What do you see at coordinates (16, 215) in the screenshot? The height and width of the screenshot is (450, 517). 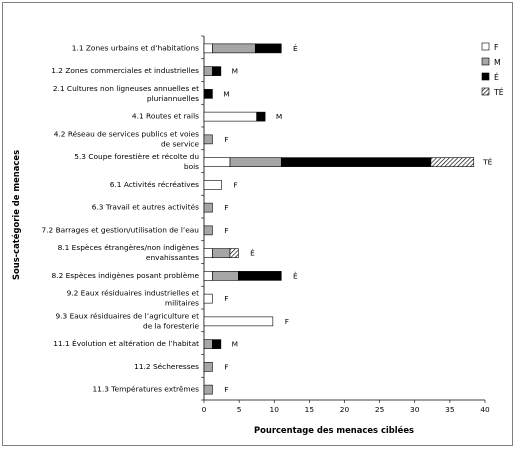 I see `y-axis-label: Sous-catégorie de menaces` at bounding box center [16, 215].